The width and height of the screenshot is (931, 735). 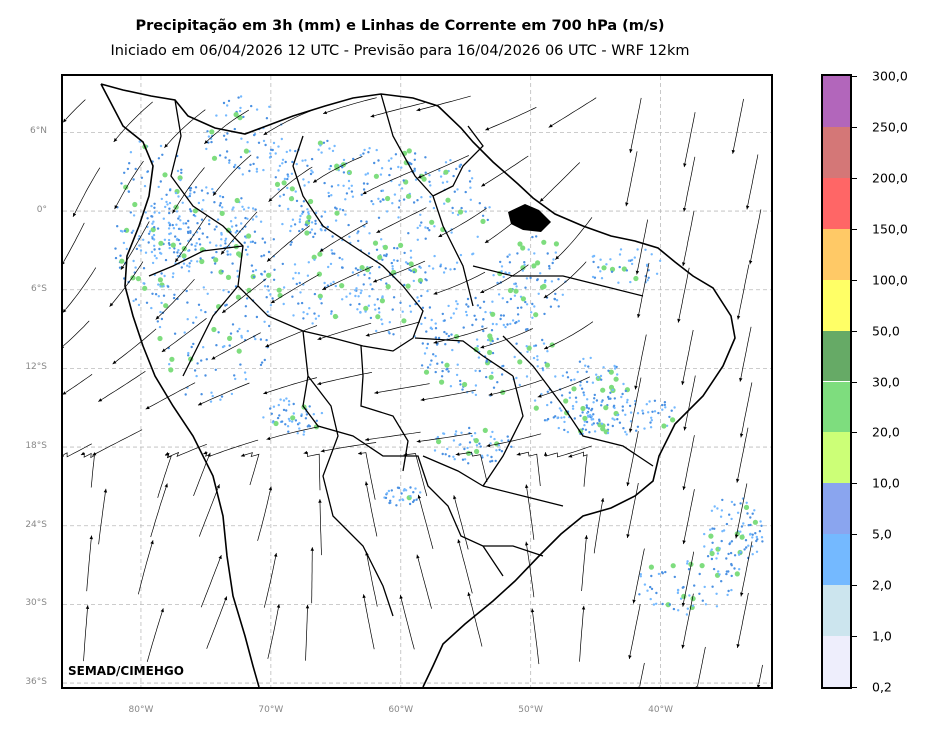 What do you see at coordinates (36, 367) in the screenshot?
I see `latitude-label: 12°S` at bounding box center [36, 367].